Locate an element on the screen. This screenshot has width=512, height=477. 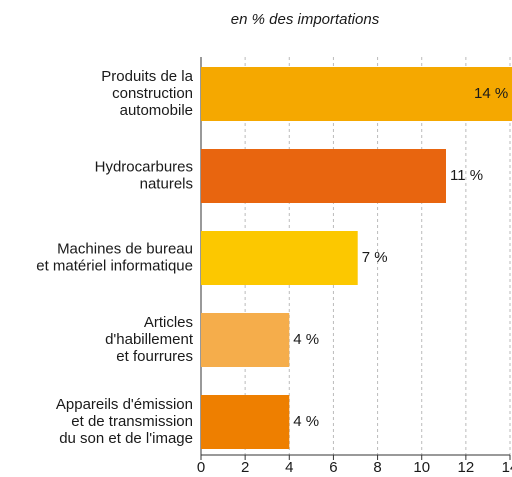
x-tick-label: 12 is located at coordinates (466, 467).